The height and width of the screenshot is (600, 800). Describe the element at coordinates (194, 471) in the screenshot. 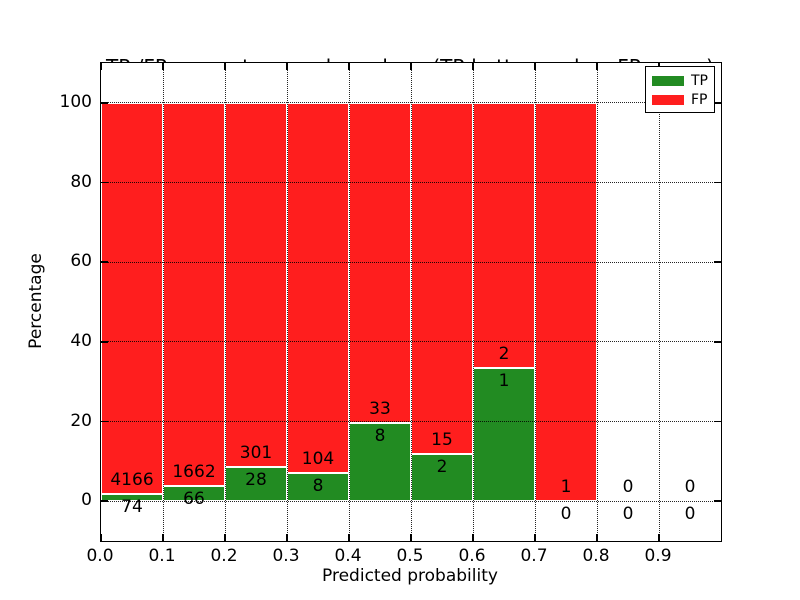

I see `fp-count-label: 1662` at that location.